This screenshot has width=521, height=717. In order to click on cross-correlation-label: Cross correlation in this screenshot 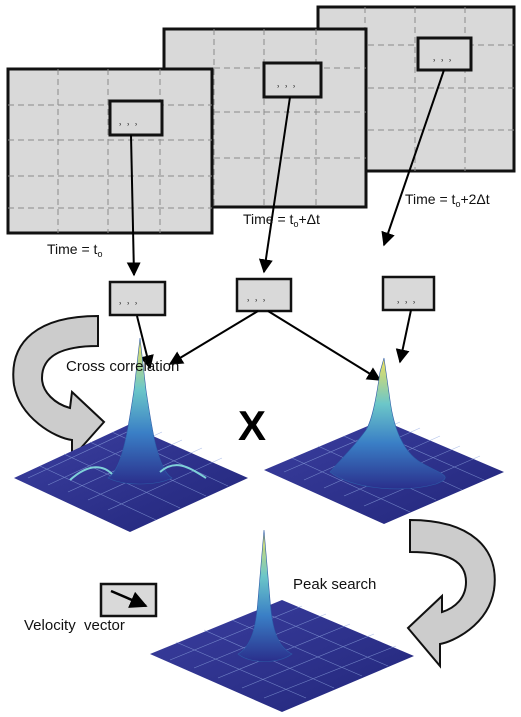, I will do `click(123, 366)`.